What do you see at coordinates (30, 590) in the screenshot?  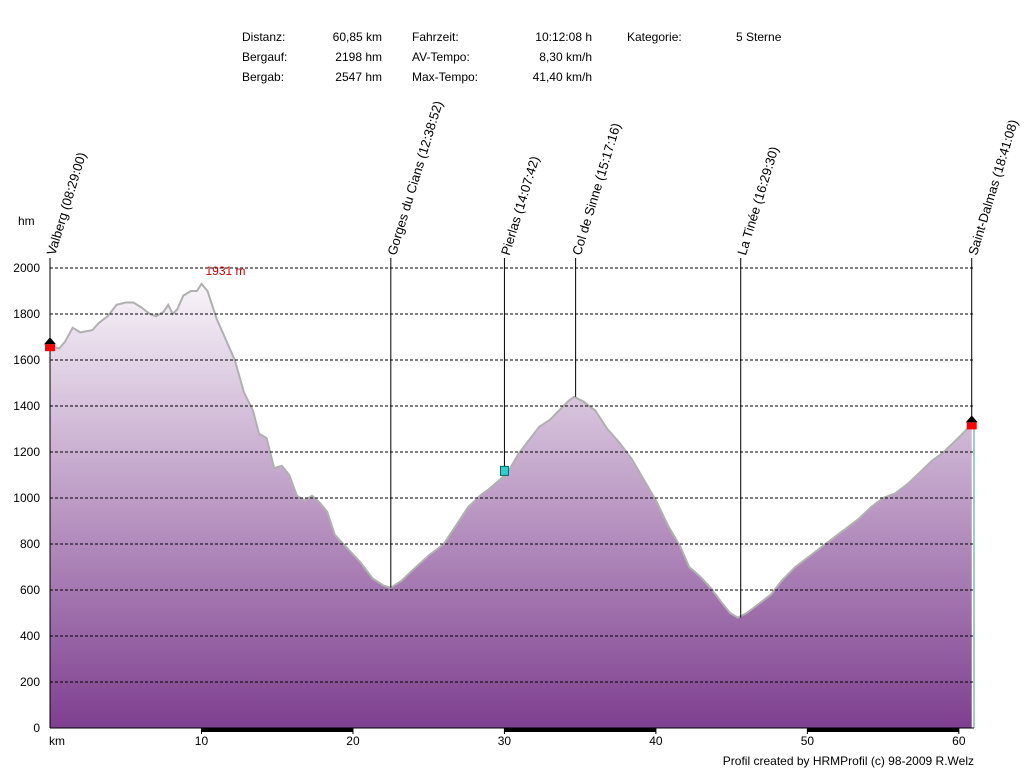 I see `y-tick-label: 600` at bounding box center [30, 590].